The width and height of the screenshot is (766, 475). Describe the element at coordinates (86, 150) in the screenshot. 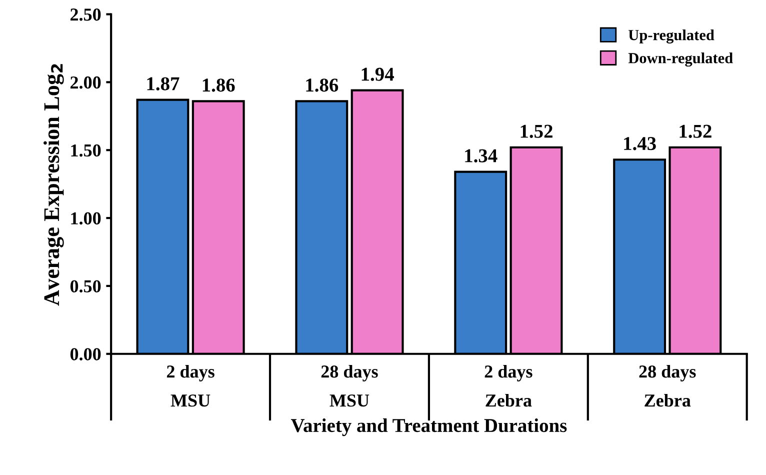

I see `y-tick-label: 1.50` at that location.